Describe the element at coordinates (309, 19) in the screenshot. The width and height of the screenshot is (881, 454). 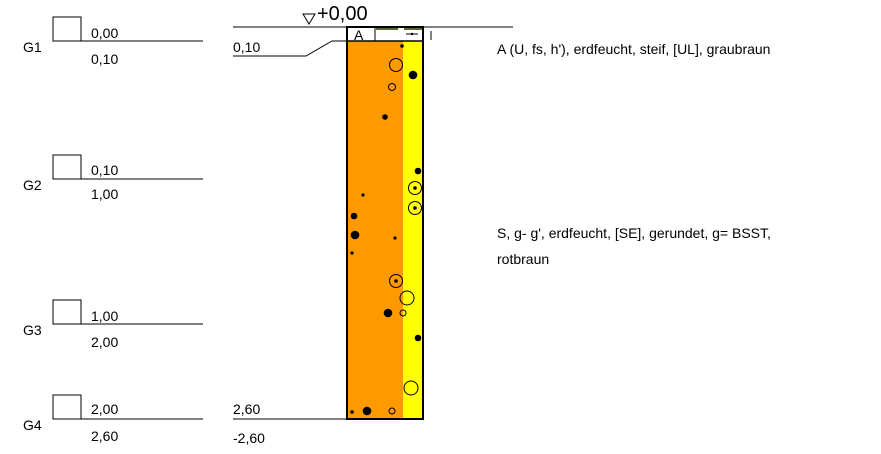
I see `elevation-triangle-icon` at that location.